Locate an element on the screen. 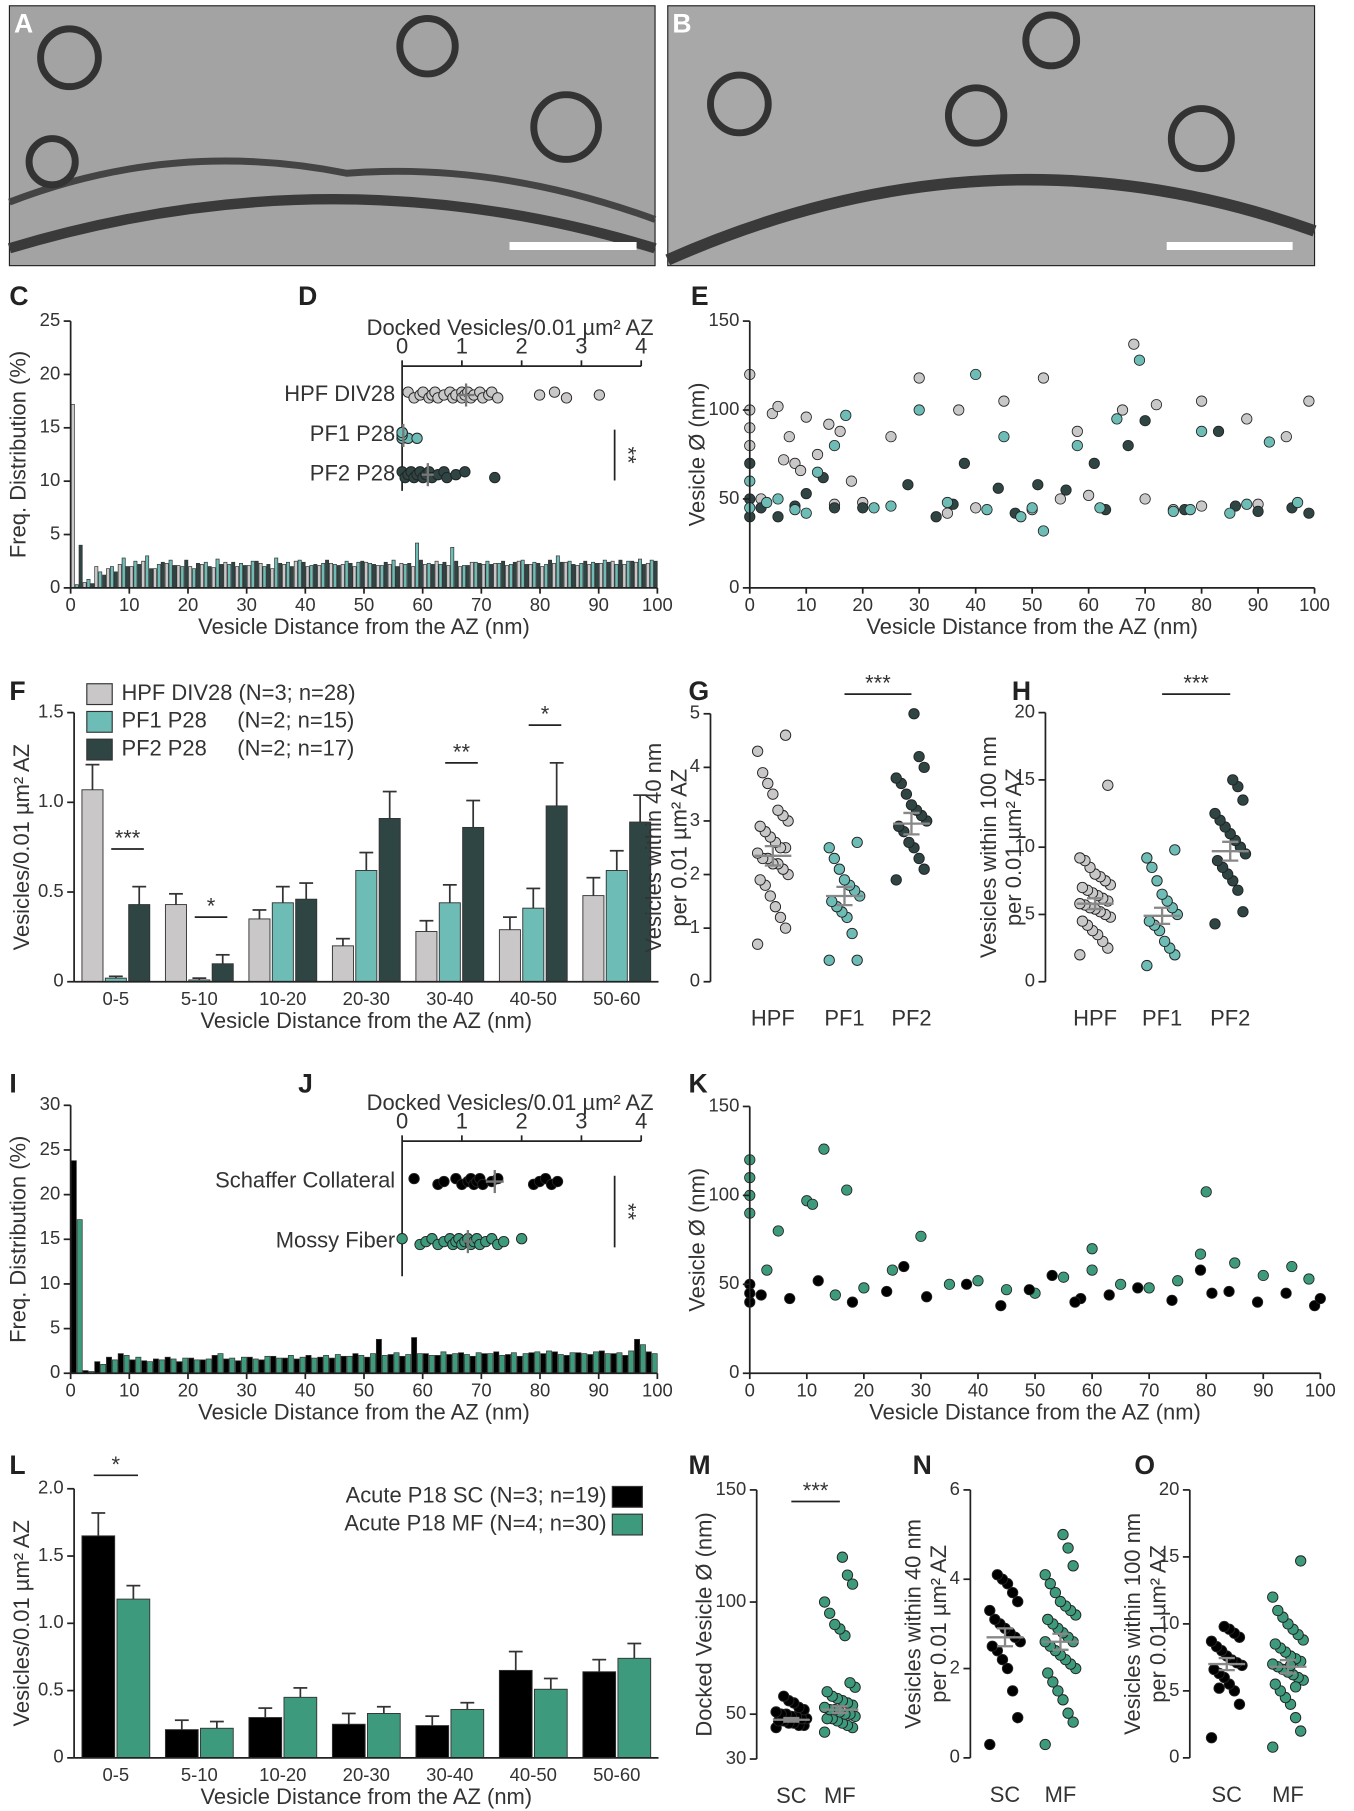  y-tick-label: 50 is located at coordinates (729, 1282).